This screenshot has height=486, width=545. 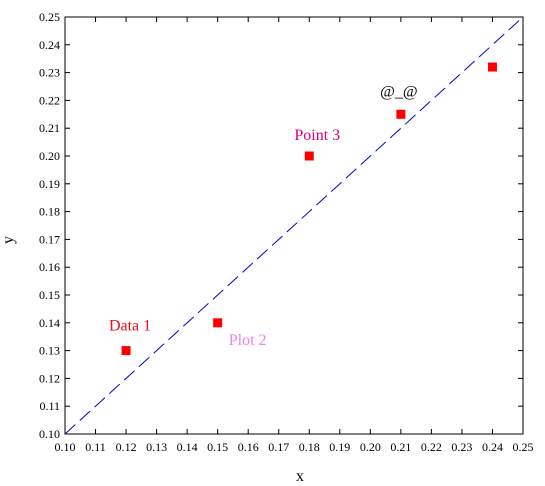 I want to click on x-tick-label: 0.10, so click(x=65, y=447).